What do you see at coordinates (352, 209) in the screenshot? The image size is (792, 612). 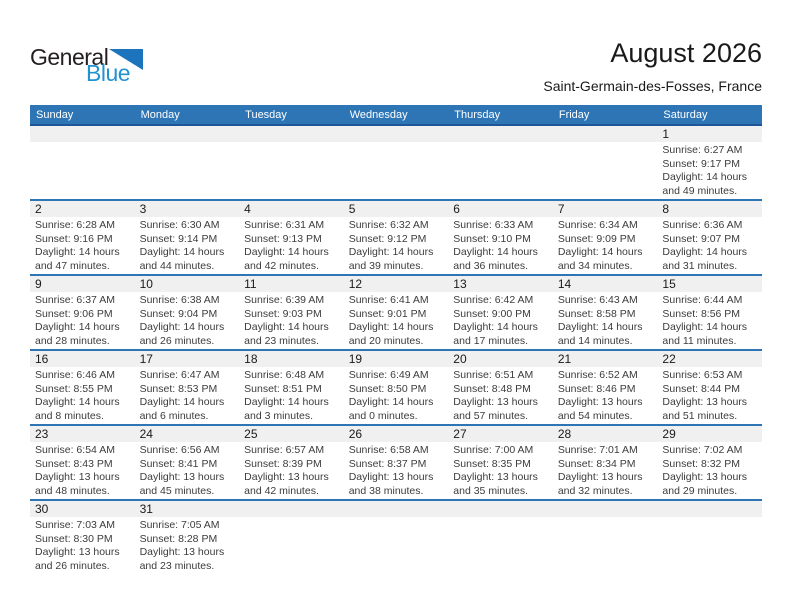 I see `day-number: 5` at bounding box center [352, 209].